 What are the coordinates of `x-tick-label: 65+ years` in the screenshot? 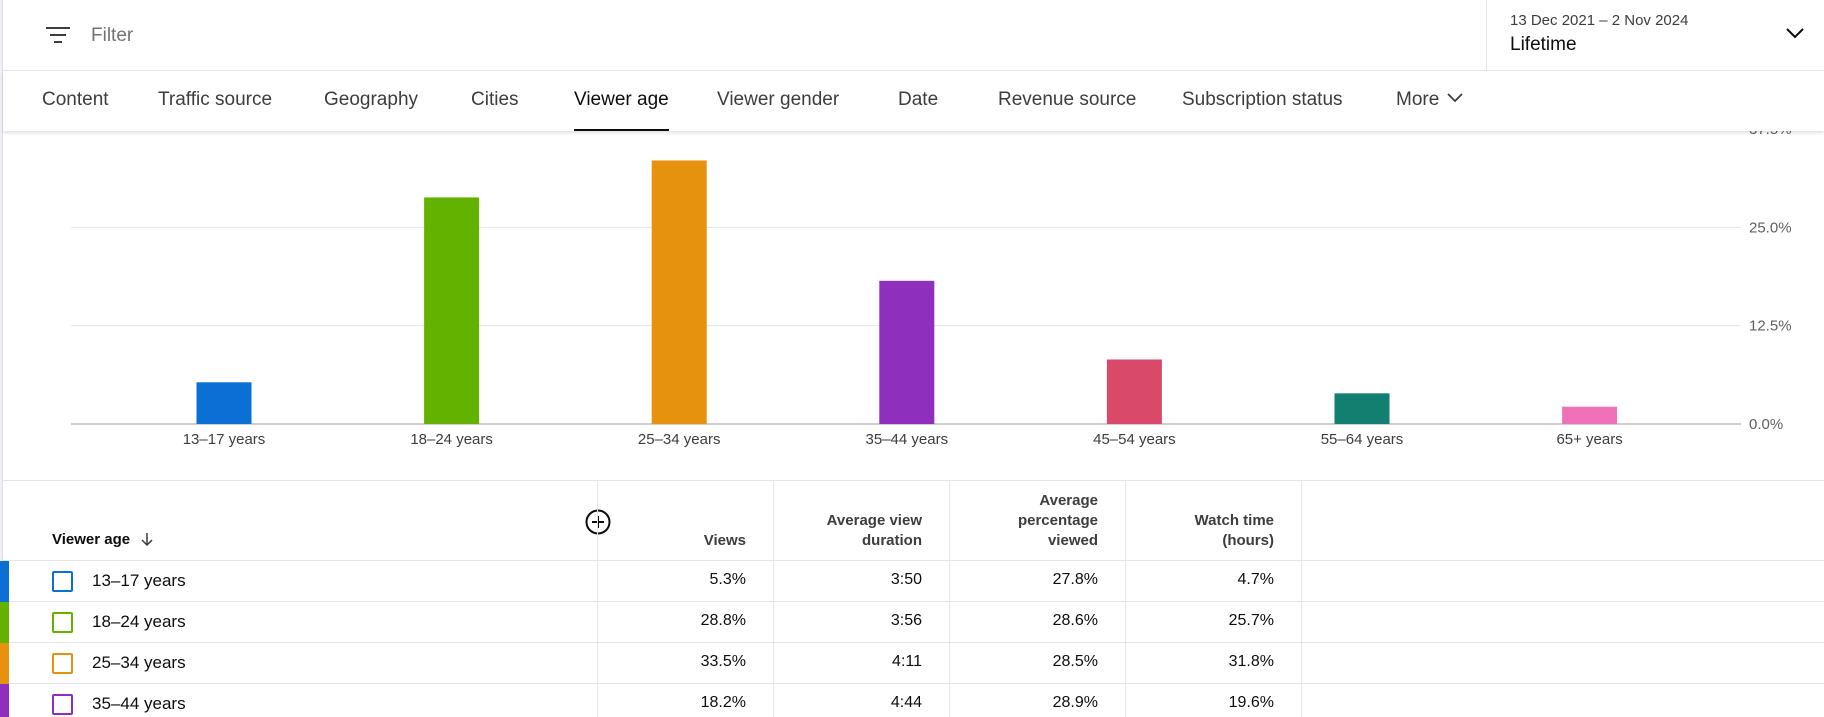 It's located at (1589, 439).